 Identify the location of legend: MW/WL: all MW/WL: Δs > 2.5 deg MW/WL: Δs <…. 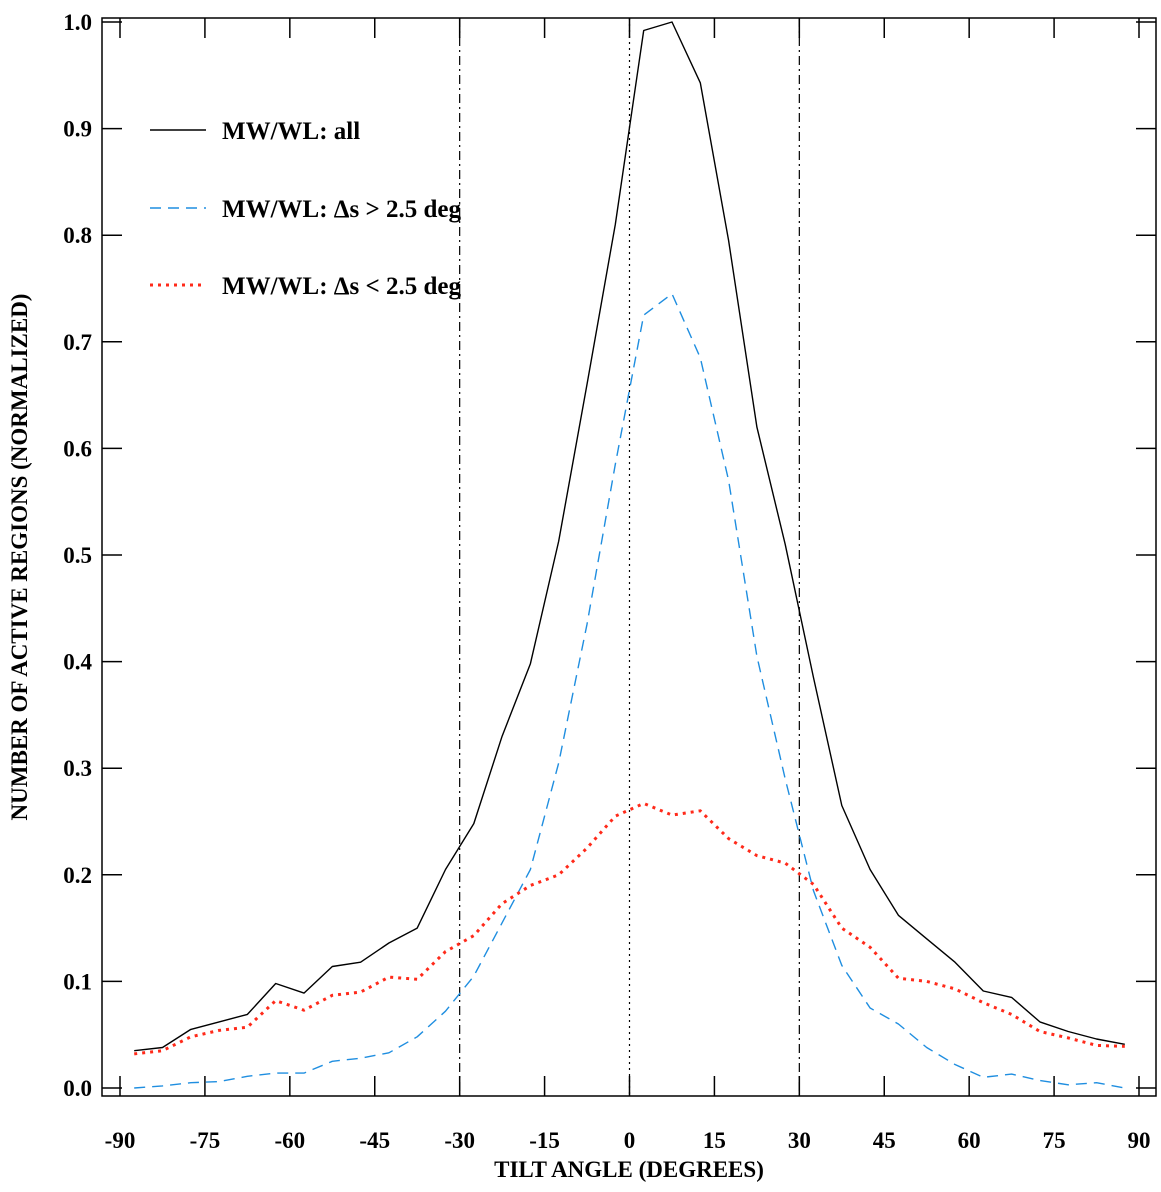
(305, 209).